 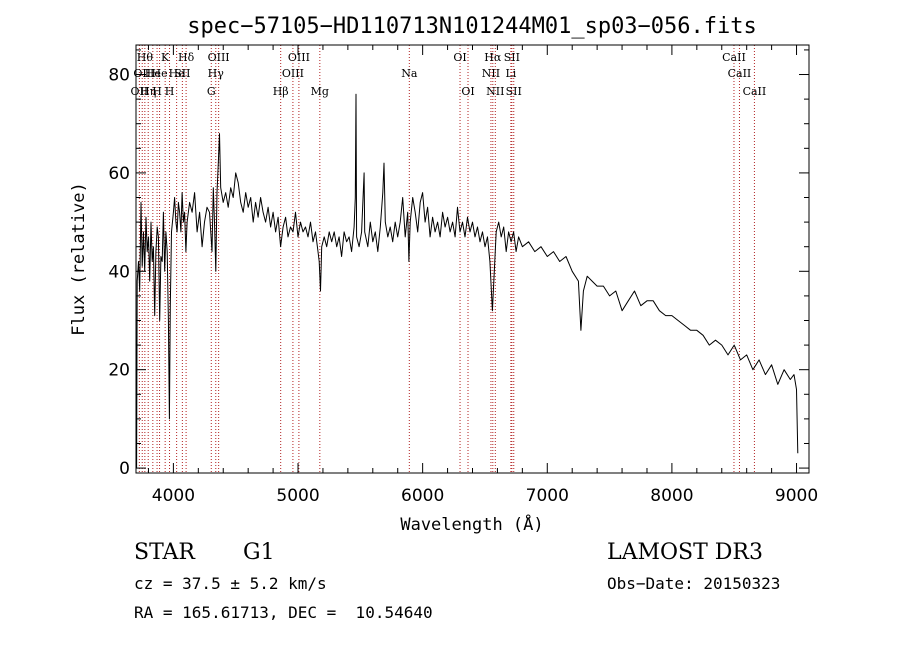 What do you see at coordinates (796, 496) in the screenshot?
I see `x-tick-label: 9000` at bounding box center [796, 496].